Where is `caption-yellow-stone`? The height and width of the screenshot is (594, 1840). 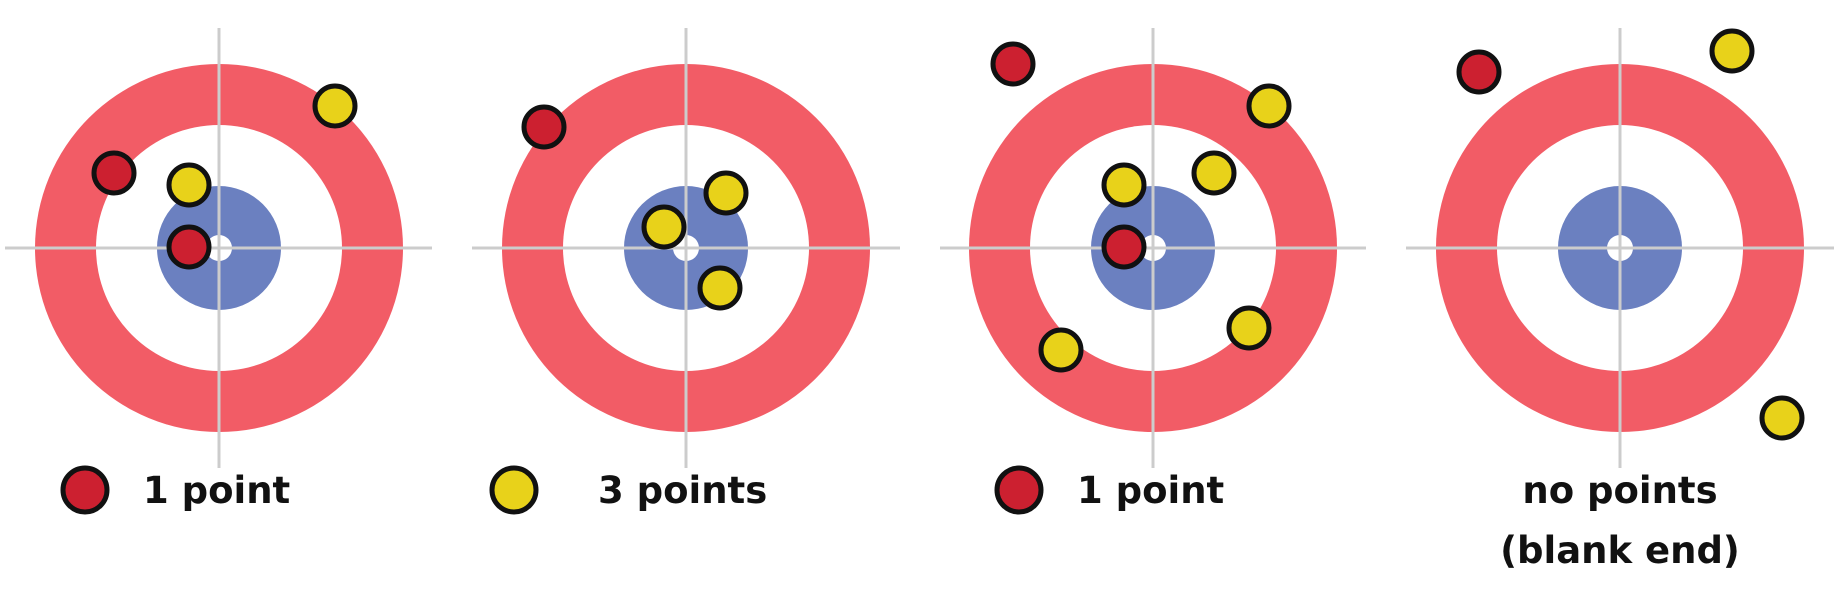
caption-yellow-stone is located at coordinates (514, 490).